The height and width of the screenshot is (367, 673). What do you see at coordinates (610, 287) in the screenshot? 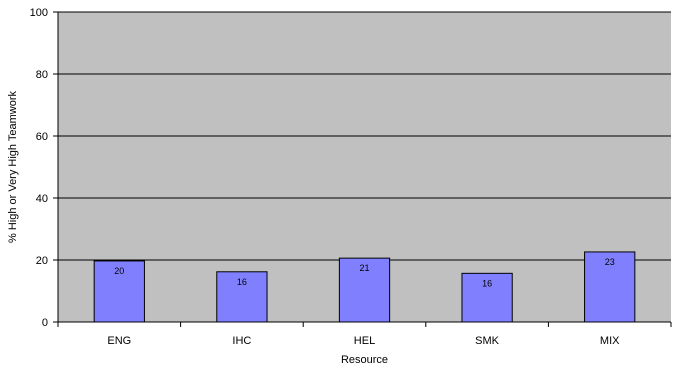
I see `bar-mix` at bounding box center [610, 287].